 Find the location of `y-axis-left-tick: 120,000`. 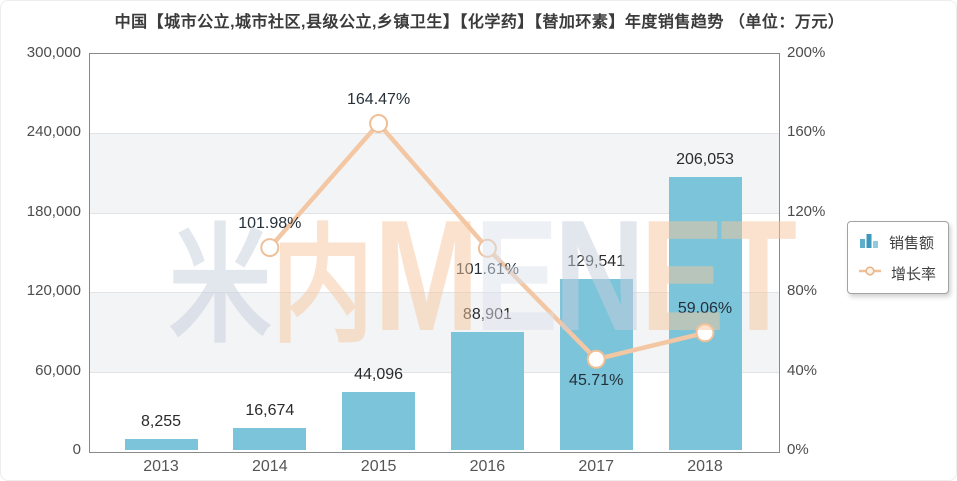

y-axis-left-tick: 120,000 is located at coordinates (53, 291).